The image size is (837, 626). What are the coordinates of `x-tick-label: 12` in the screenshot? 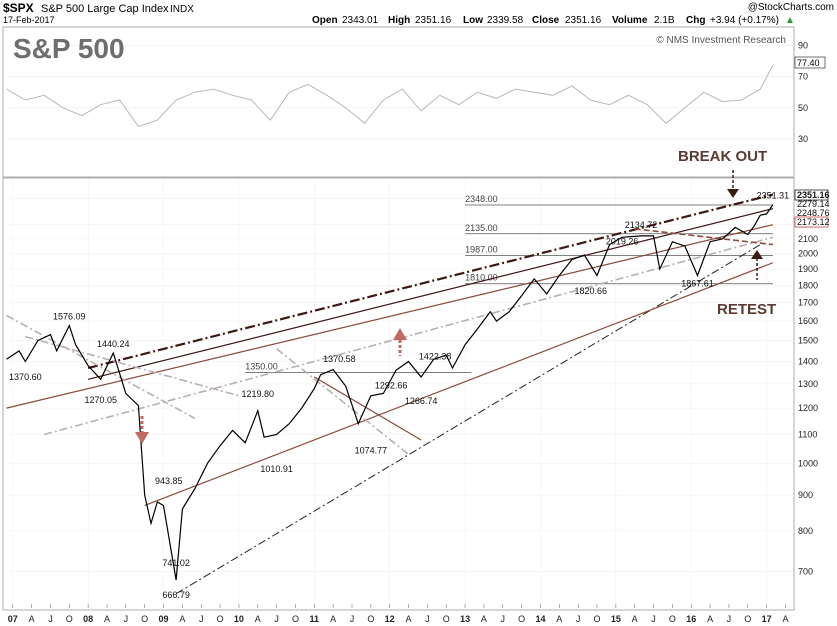 It's located at (390, 619).